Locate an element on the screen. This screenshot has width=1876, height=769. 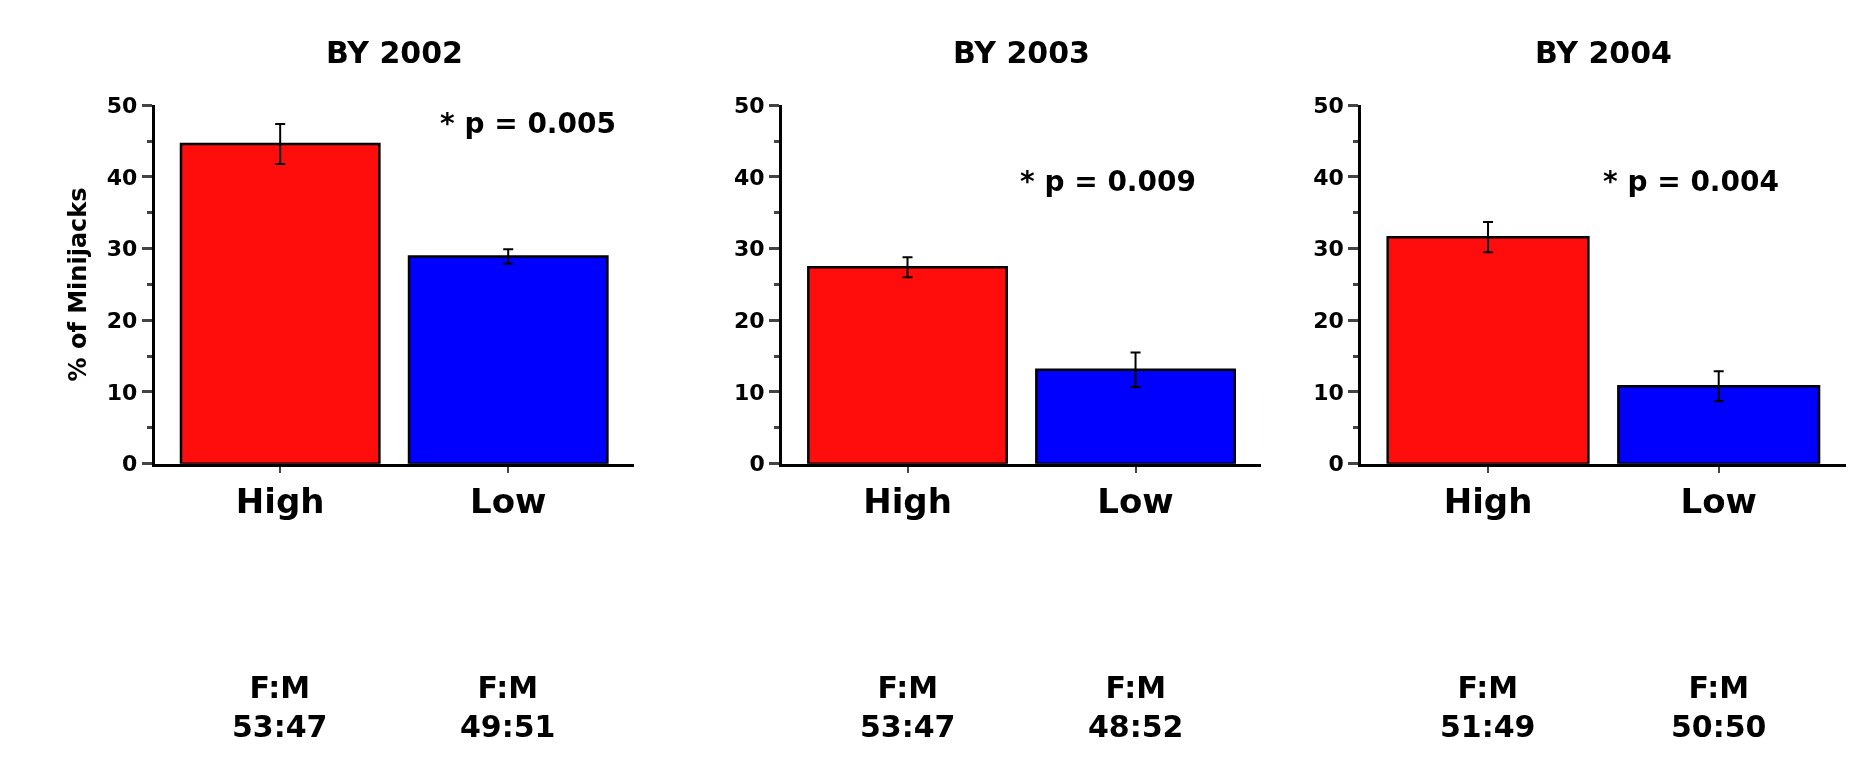
chart-title: BY 2003 is located at coordinates (1021, 52).